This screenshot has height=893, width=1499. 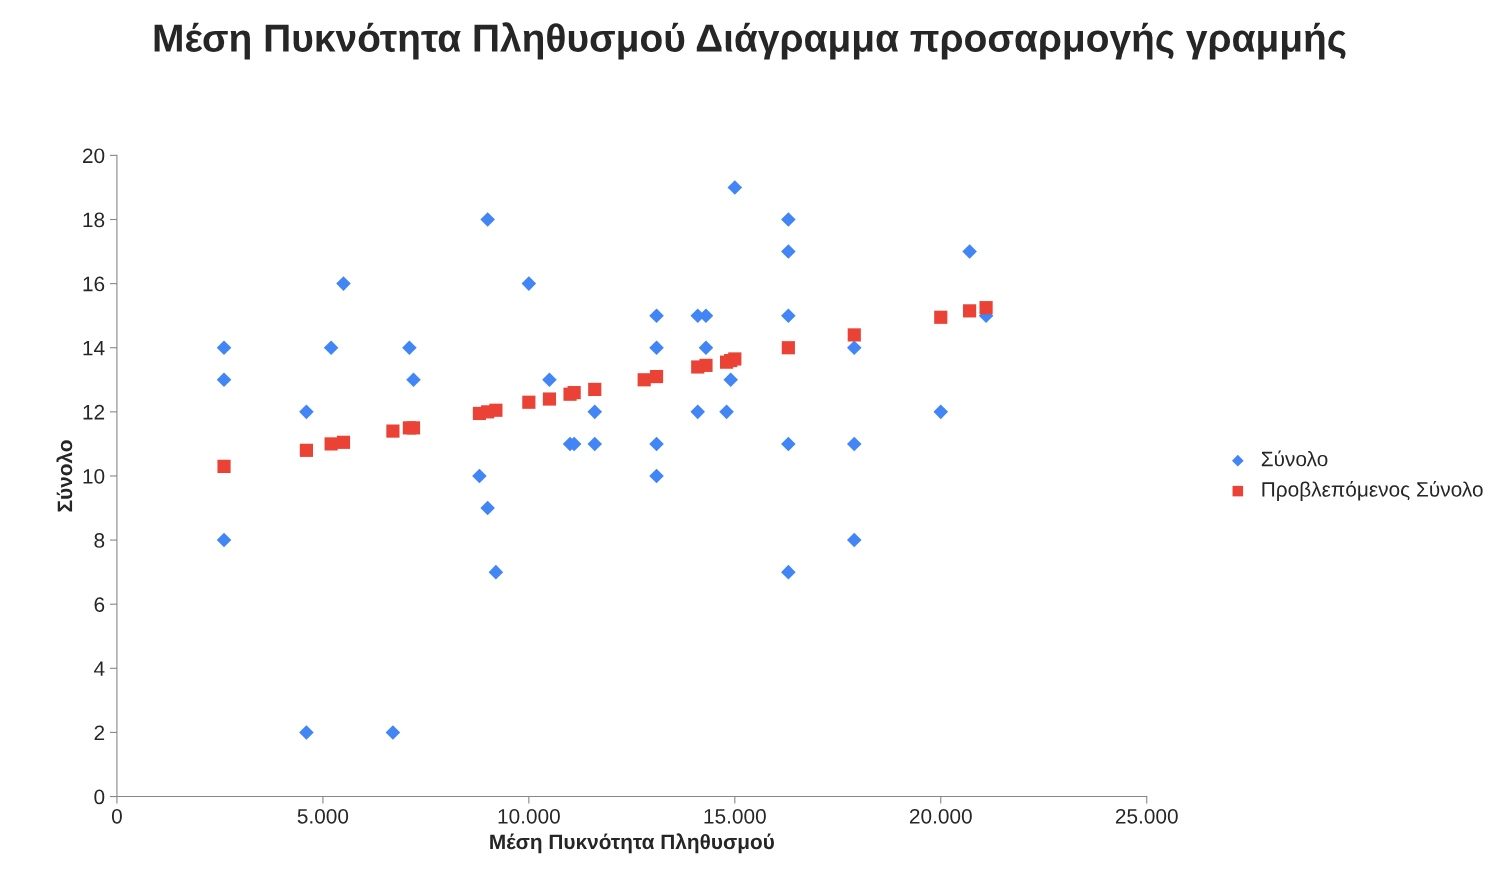 What do you see at coordinates (116, 816) in the screenshot?
I see `x-tick-label: 0` at bounding box center [116, 816].